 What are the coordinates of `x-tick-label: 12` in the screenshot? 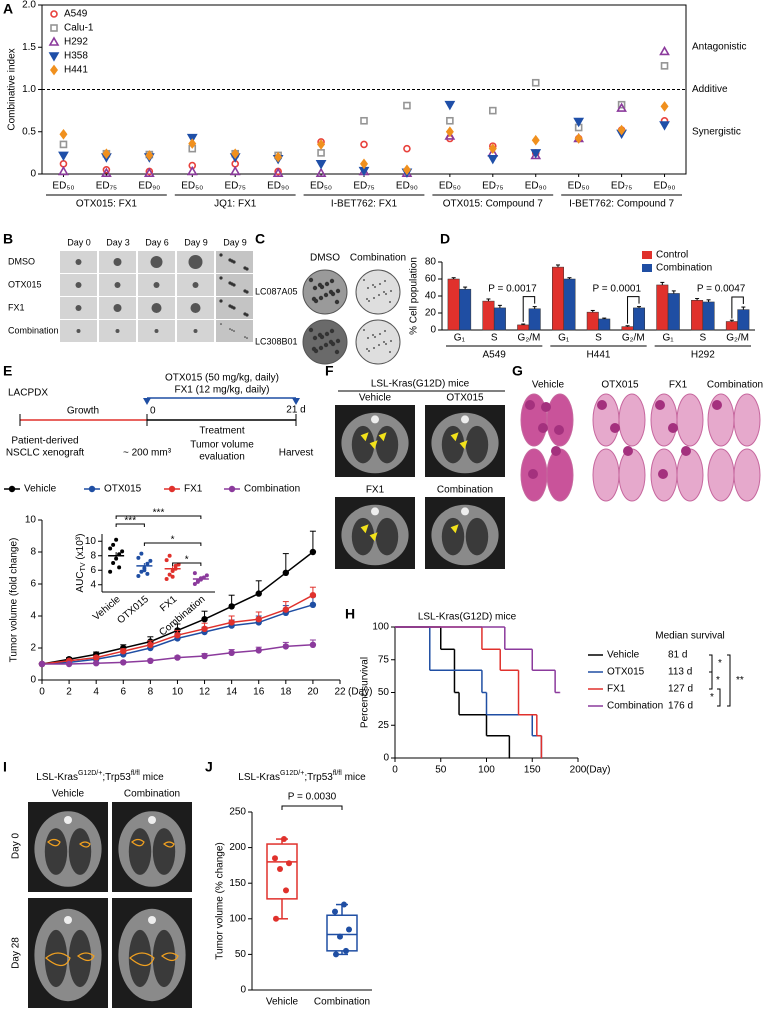 It's located at (205, 692).